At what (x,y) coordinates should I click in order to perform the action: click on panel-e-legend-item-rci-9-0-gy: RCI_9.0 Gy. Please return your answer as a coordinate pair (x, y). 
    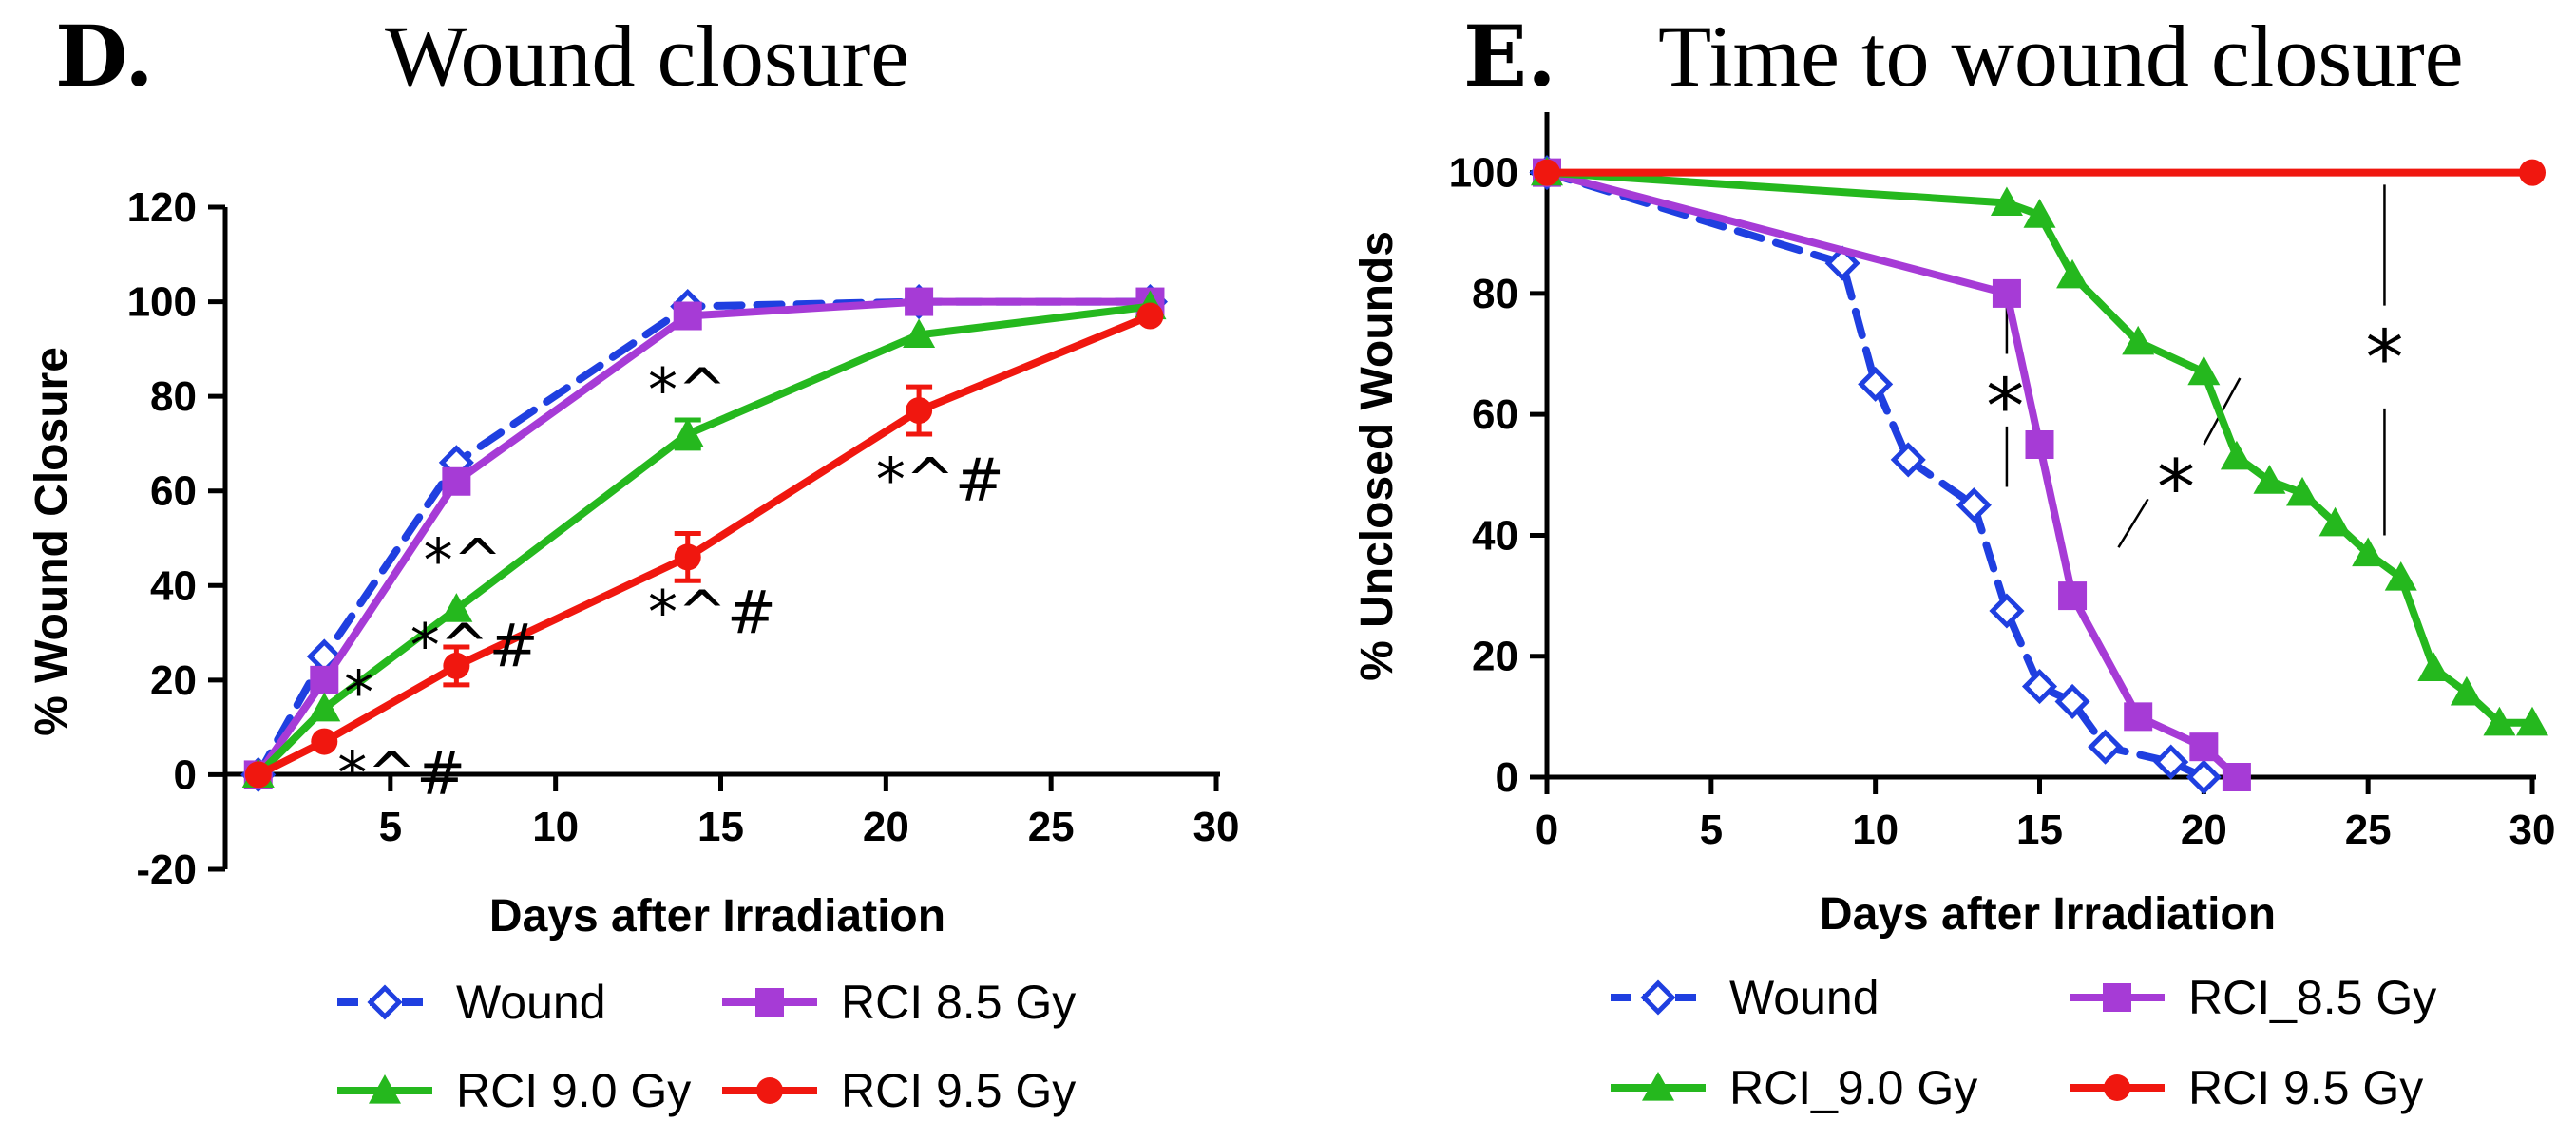
    Looking at the image, I should click on (1794, 1087).